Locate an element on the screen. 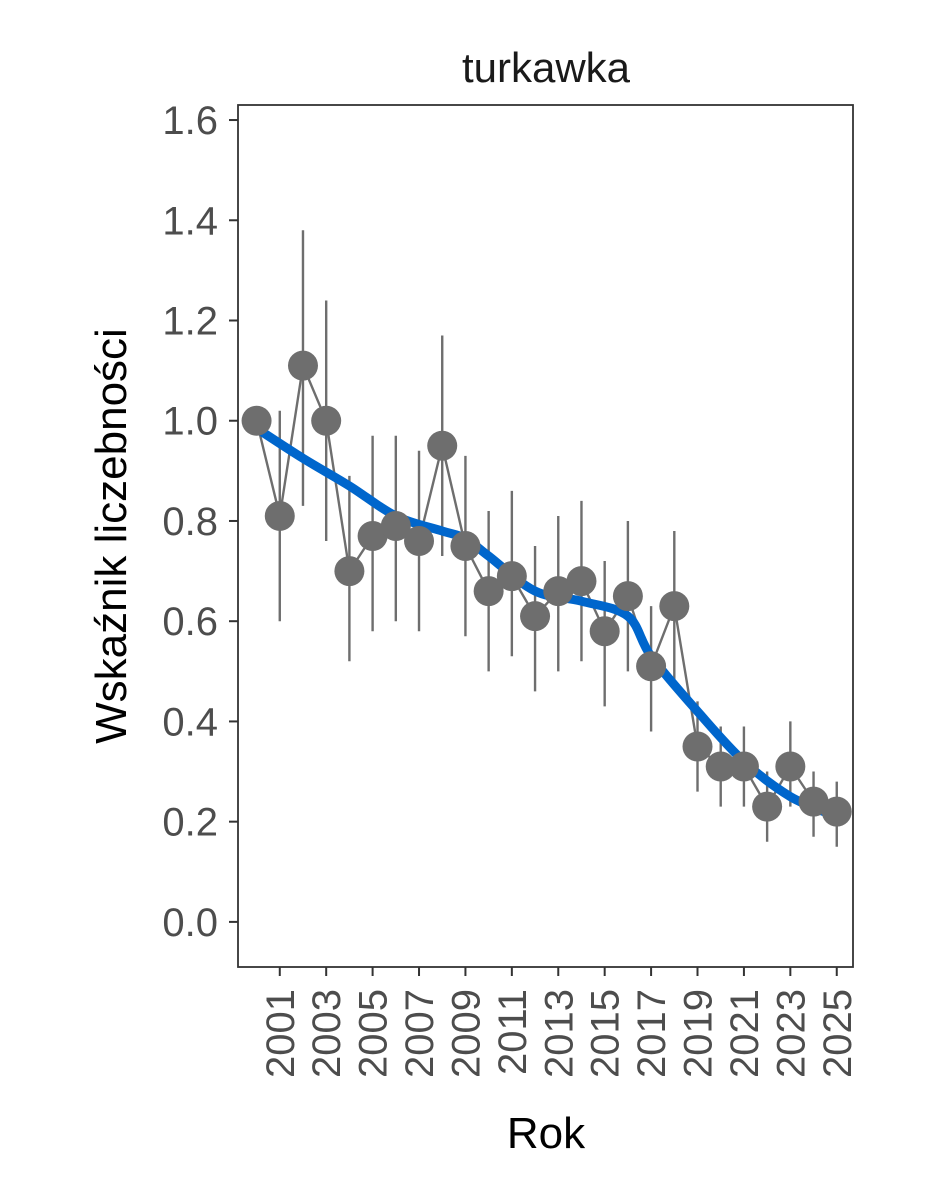 The width and height of the screenshot is (944, 1181). y-tick-label: 1.2 is located at coordinates (190, 322).